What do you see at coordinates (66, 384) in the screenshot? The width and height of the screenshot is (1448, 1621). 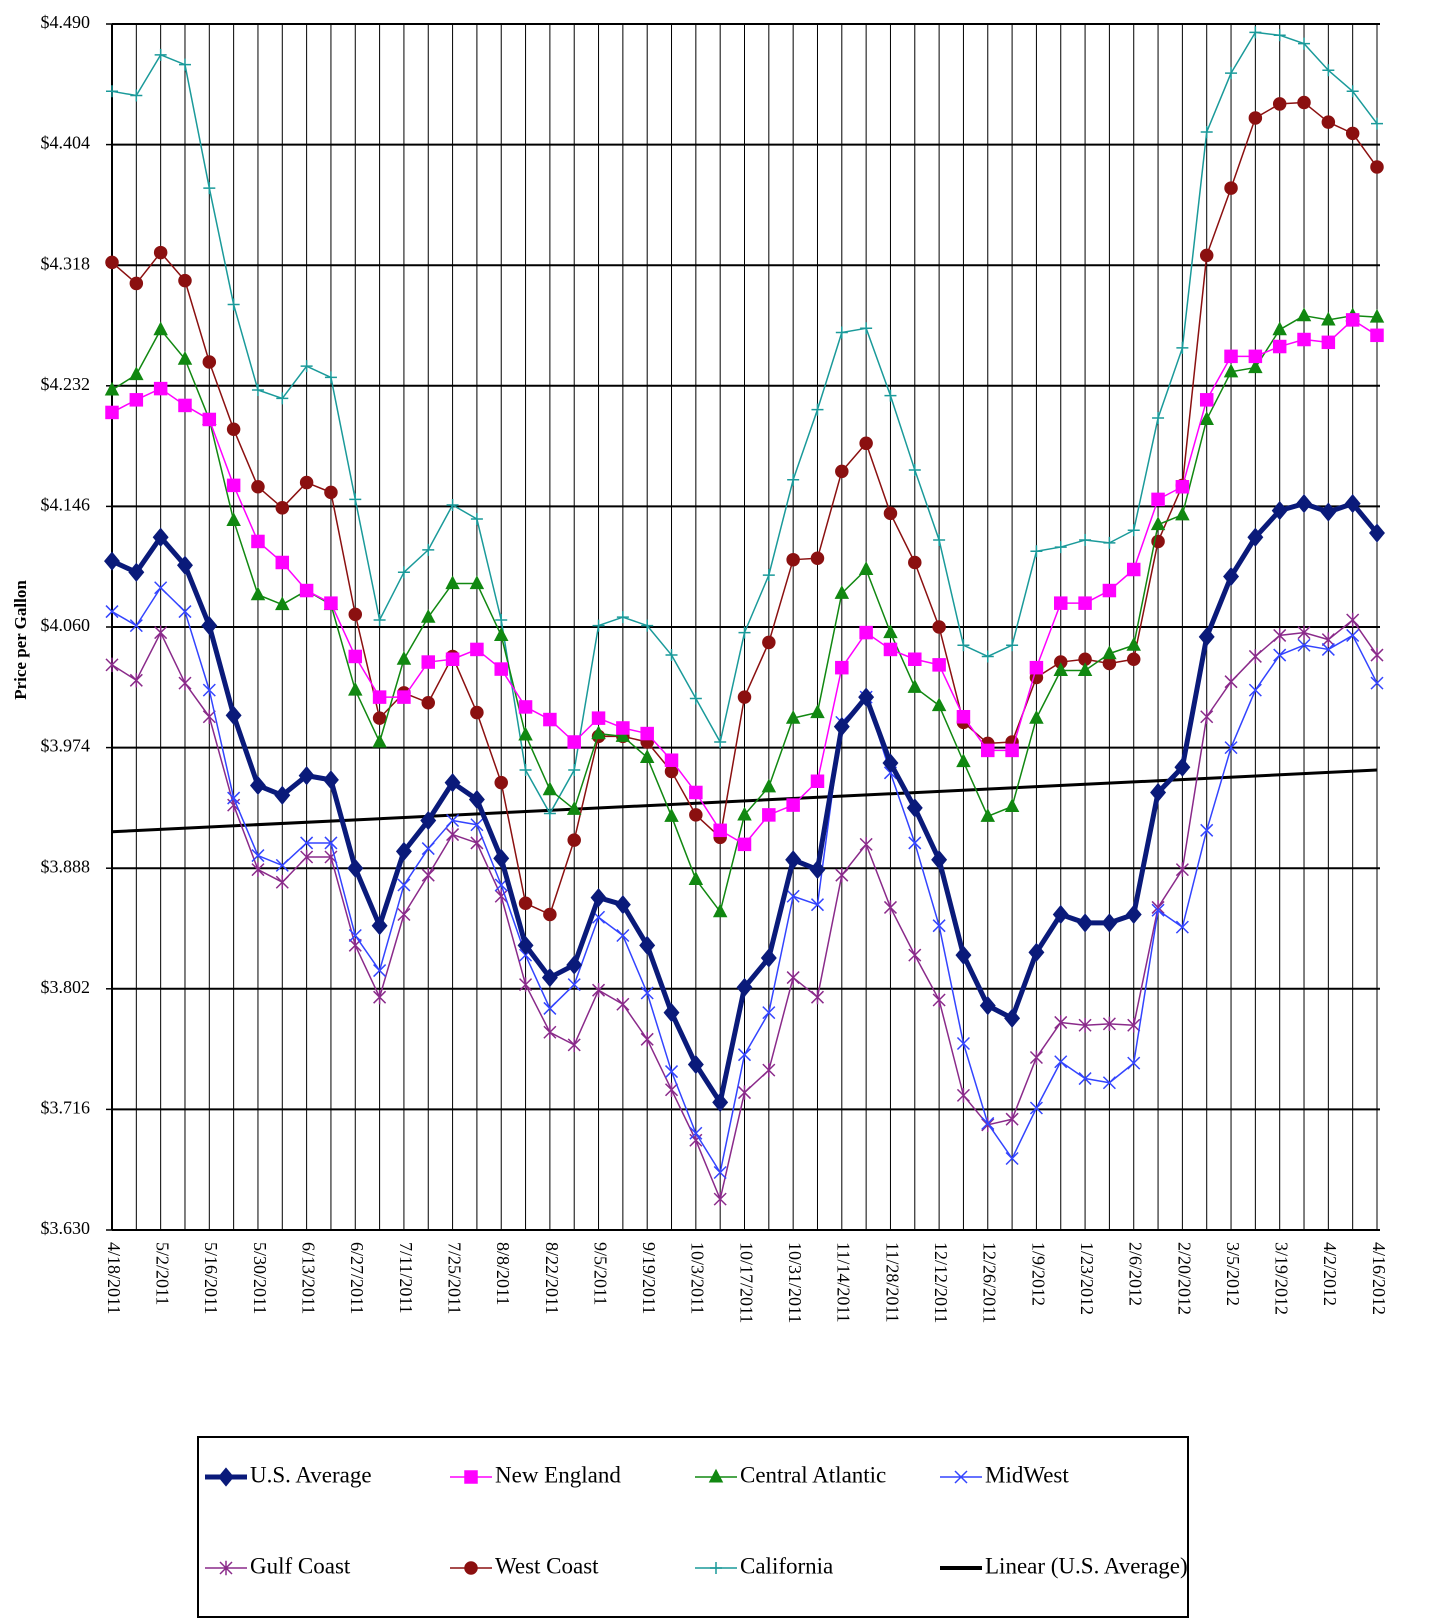 I see `y-tick-label: $4.232` at bounding box center [66, 384].